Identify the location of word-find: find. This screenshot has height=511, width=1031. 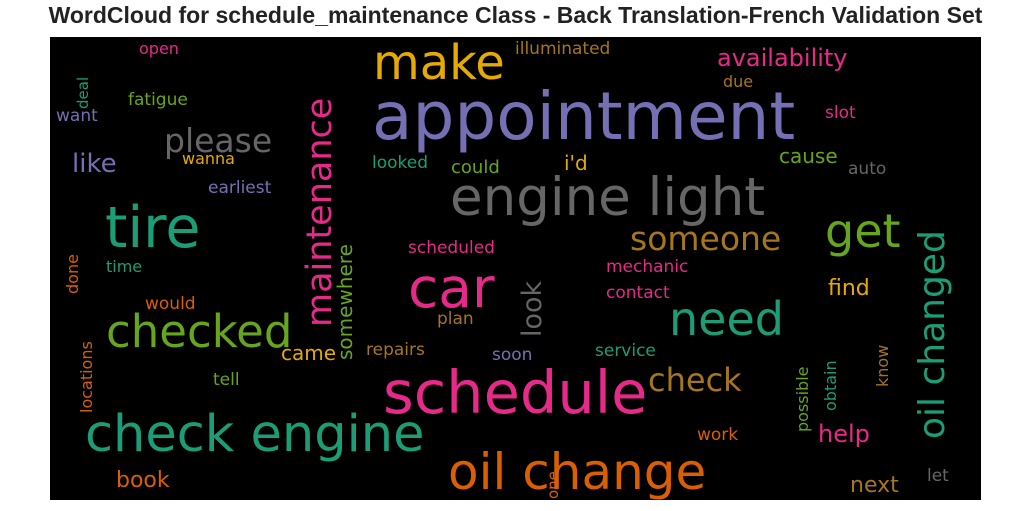
(849, 288).